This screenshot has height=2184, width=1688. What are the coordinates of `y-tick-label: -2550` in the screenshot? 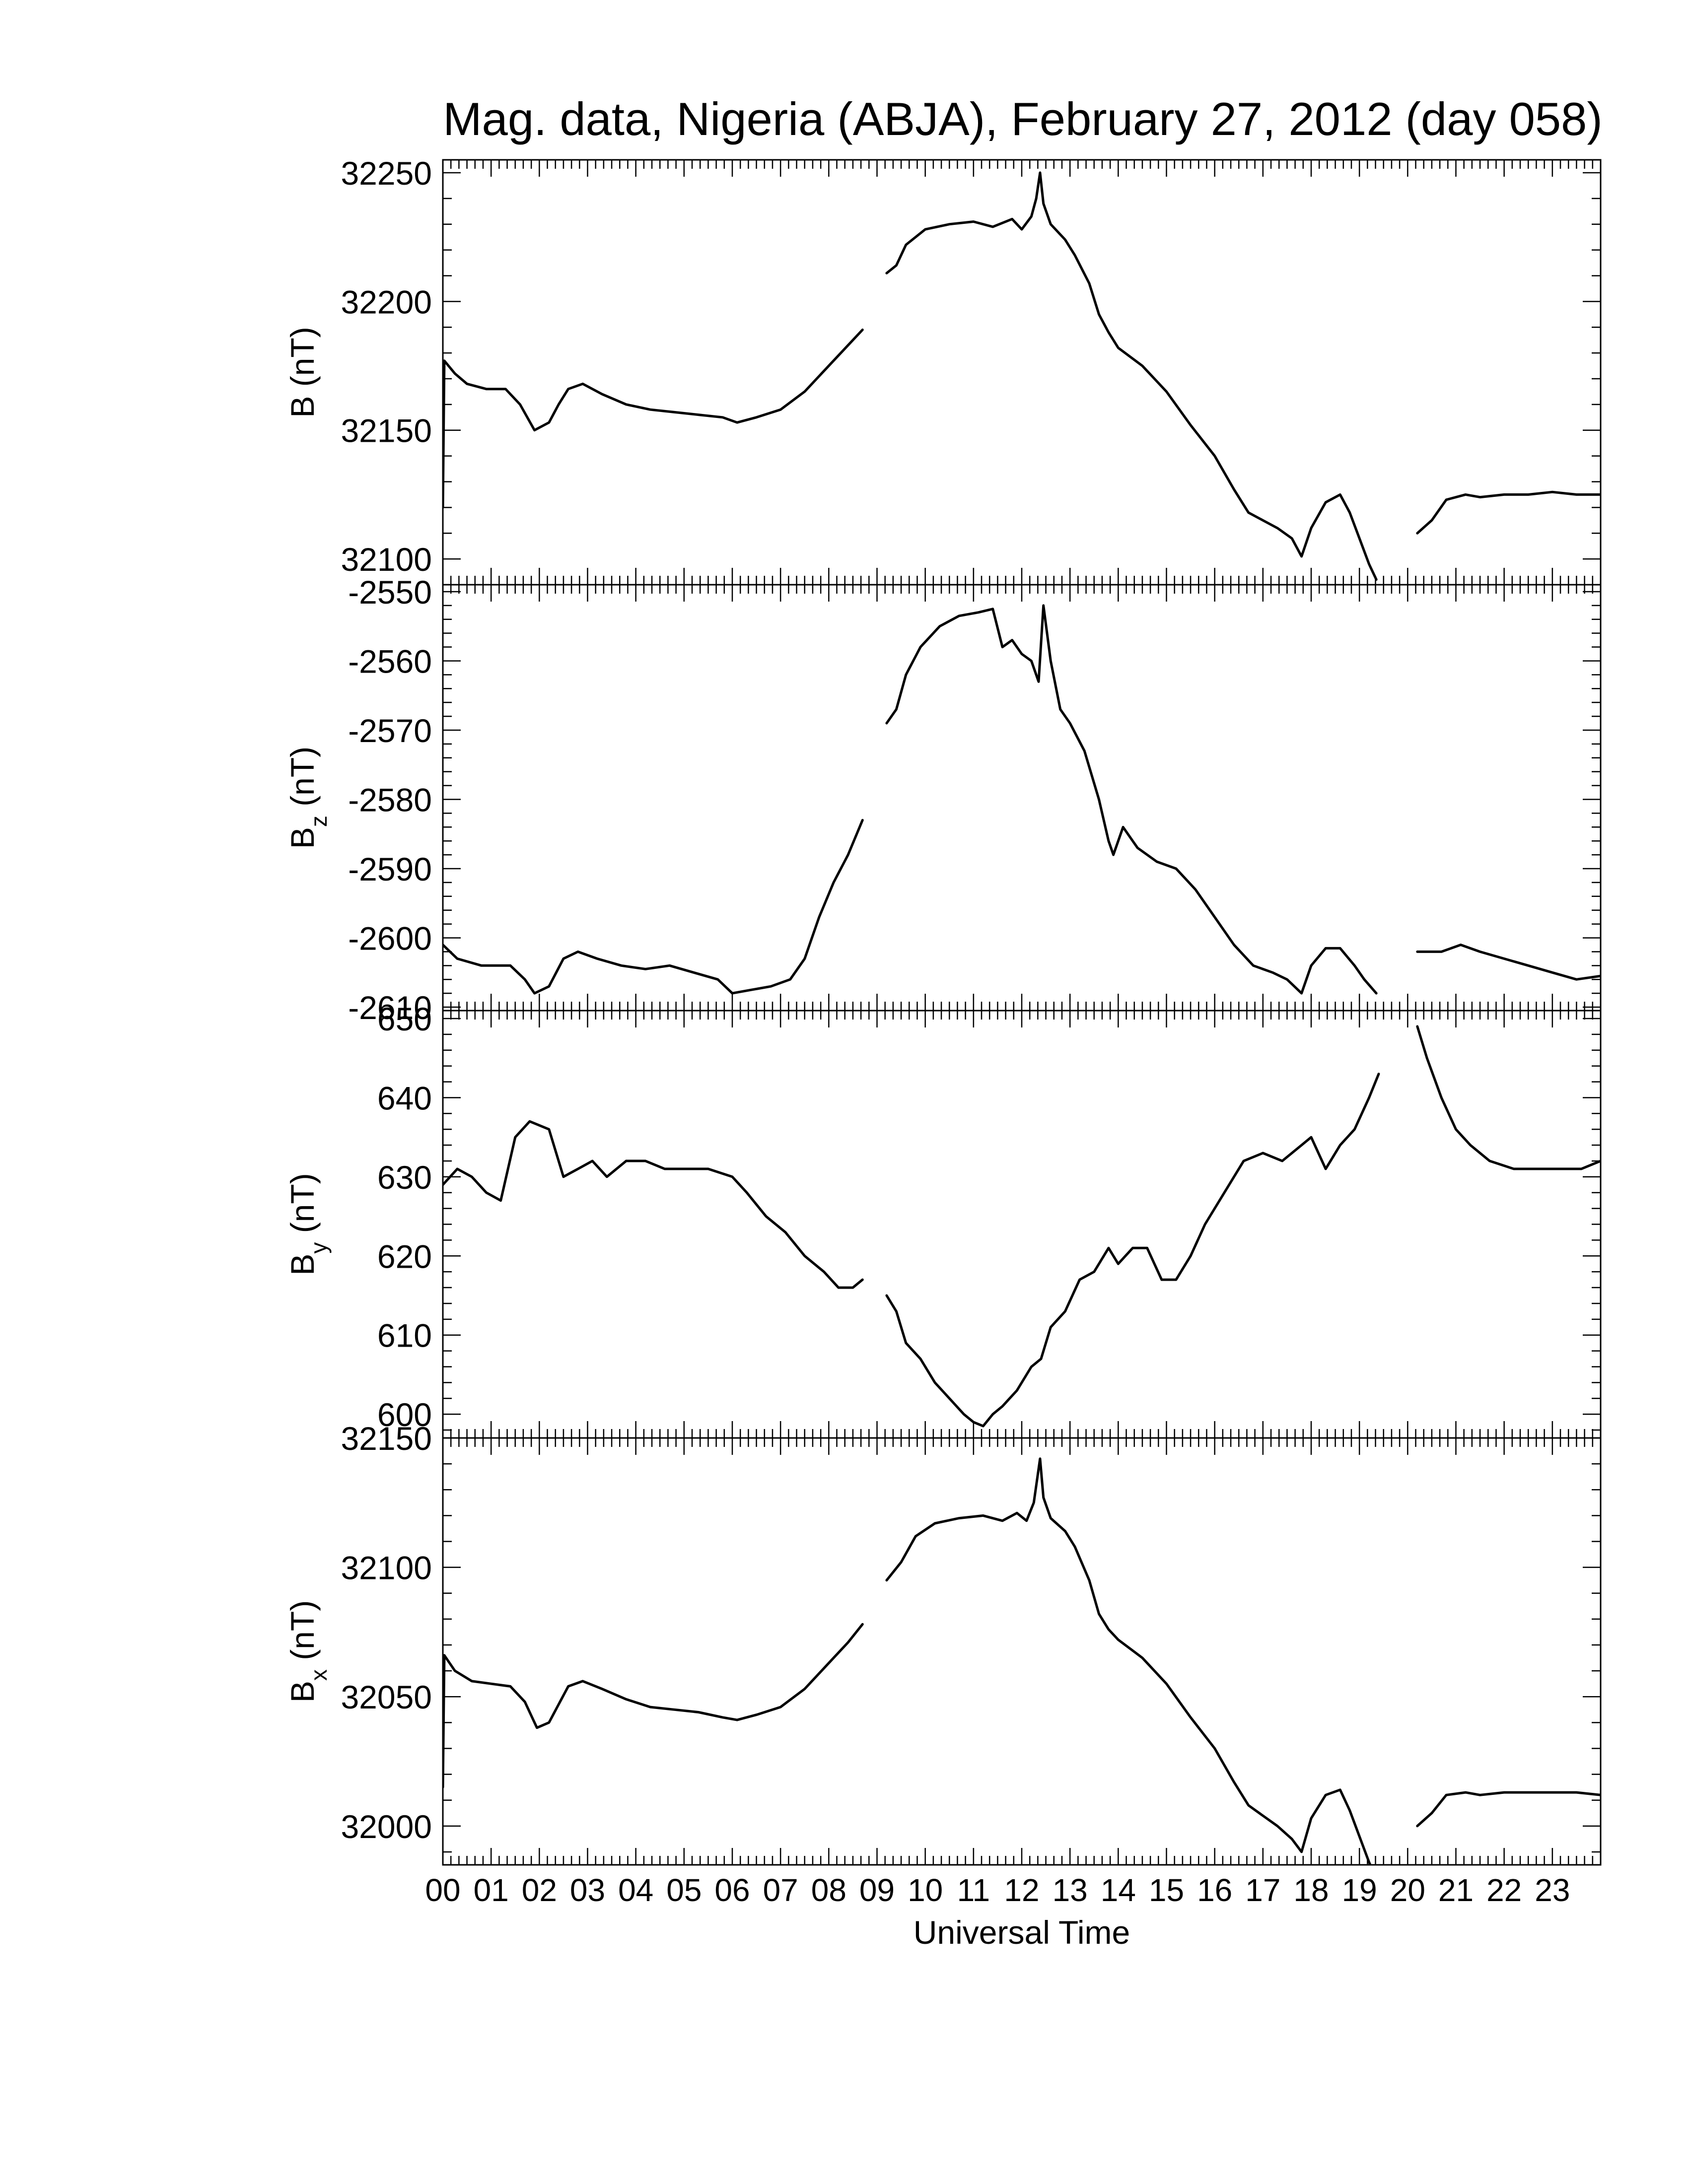 It's located at (390, 592).